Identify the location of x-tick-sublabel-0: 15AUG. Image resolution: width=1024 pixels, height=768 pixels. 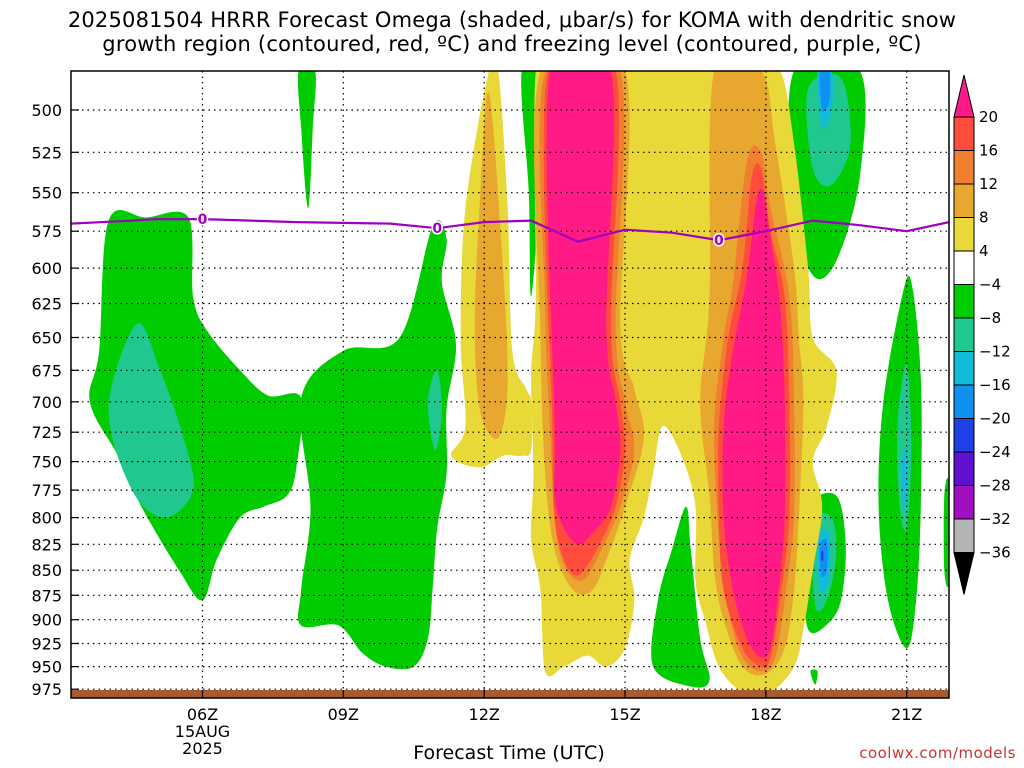
(202, 731).